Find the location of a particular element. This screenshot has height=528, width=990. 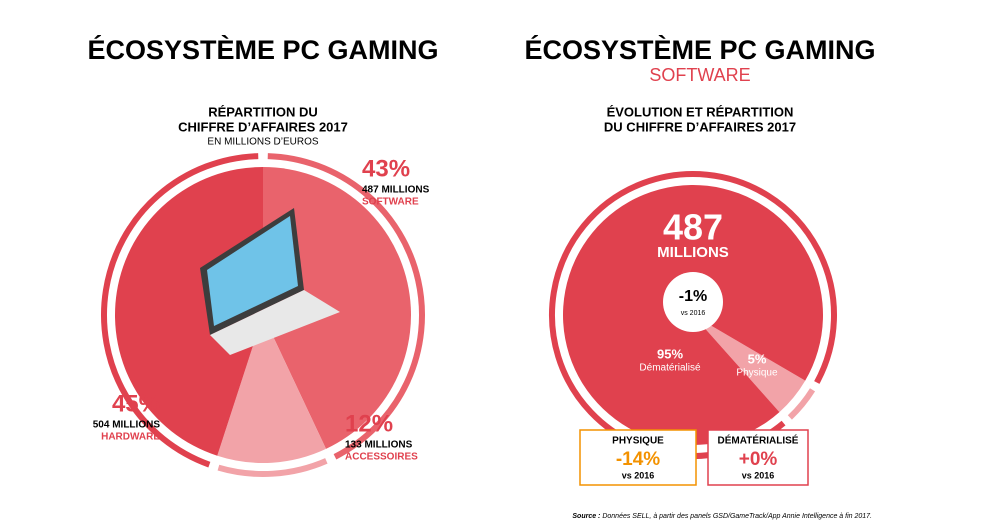

box-value: -14% is located at coordinates (638, 459).